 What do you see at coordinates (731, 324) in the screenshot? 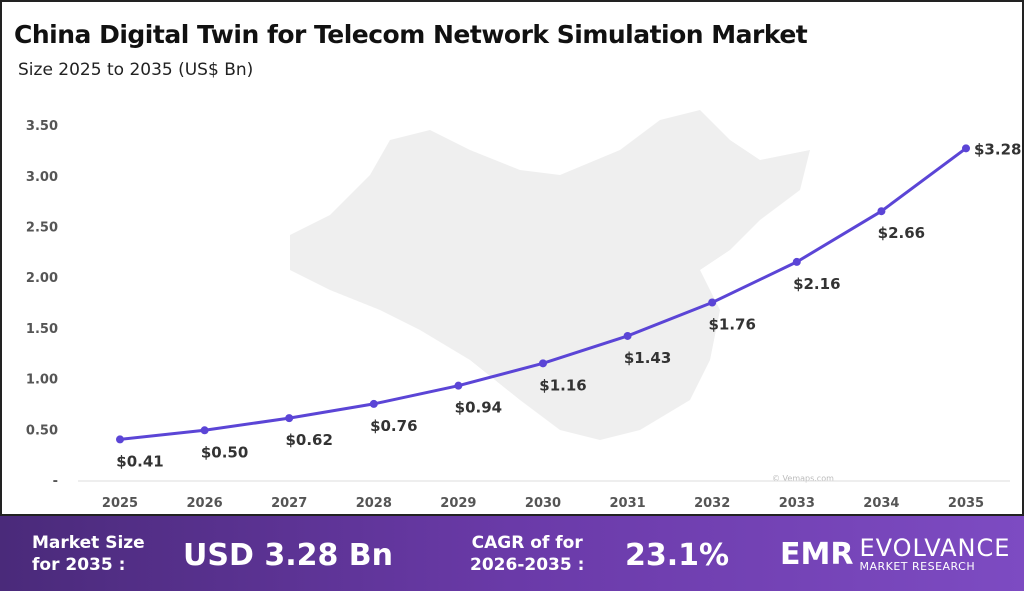
I see `data-label: $1.76` at bounding box center [731, 324].